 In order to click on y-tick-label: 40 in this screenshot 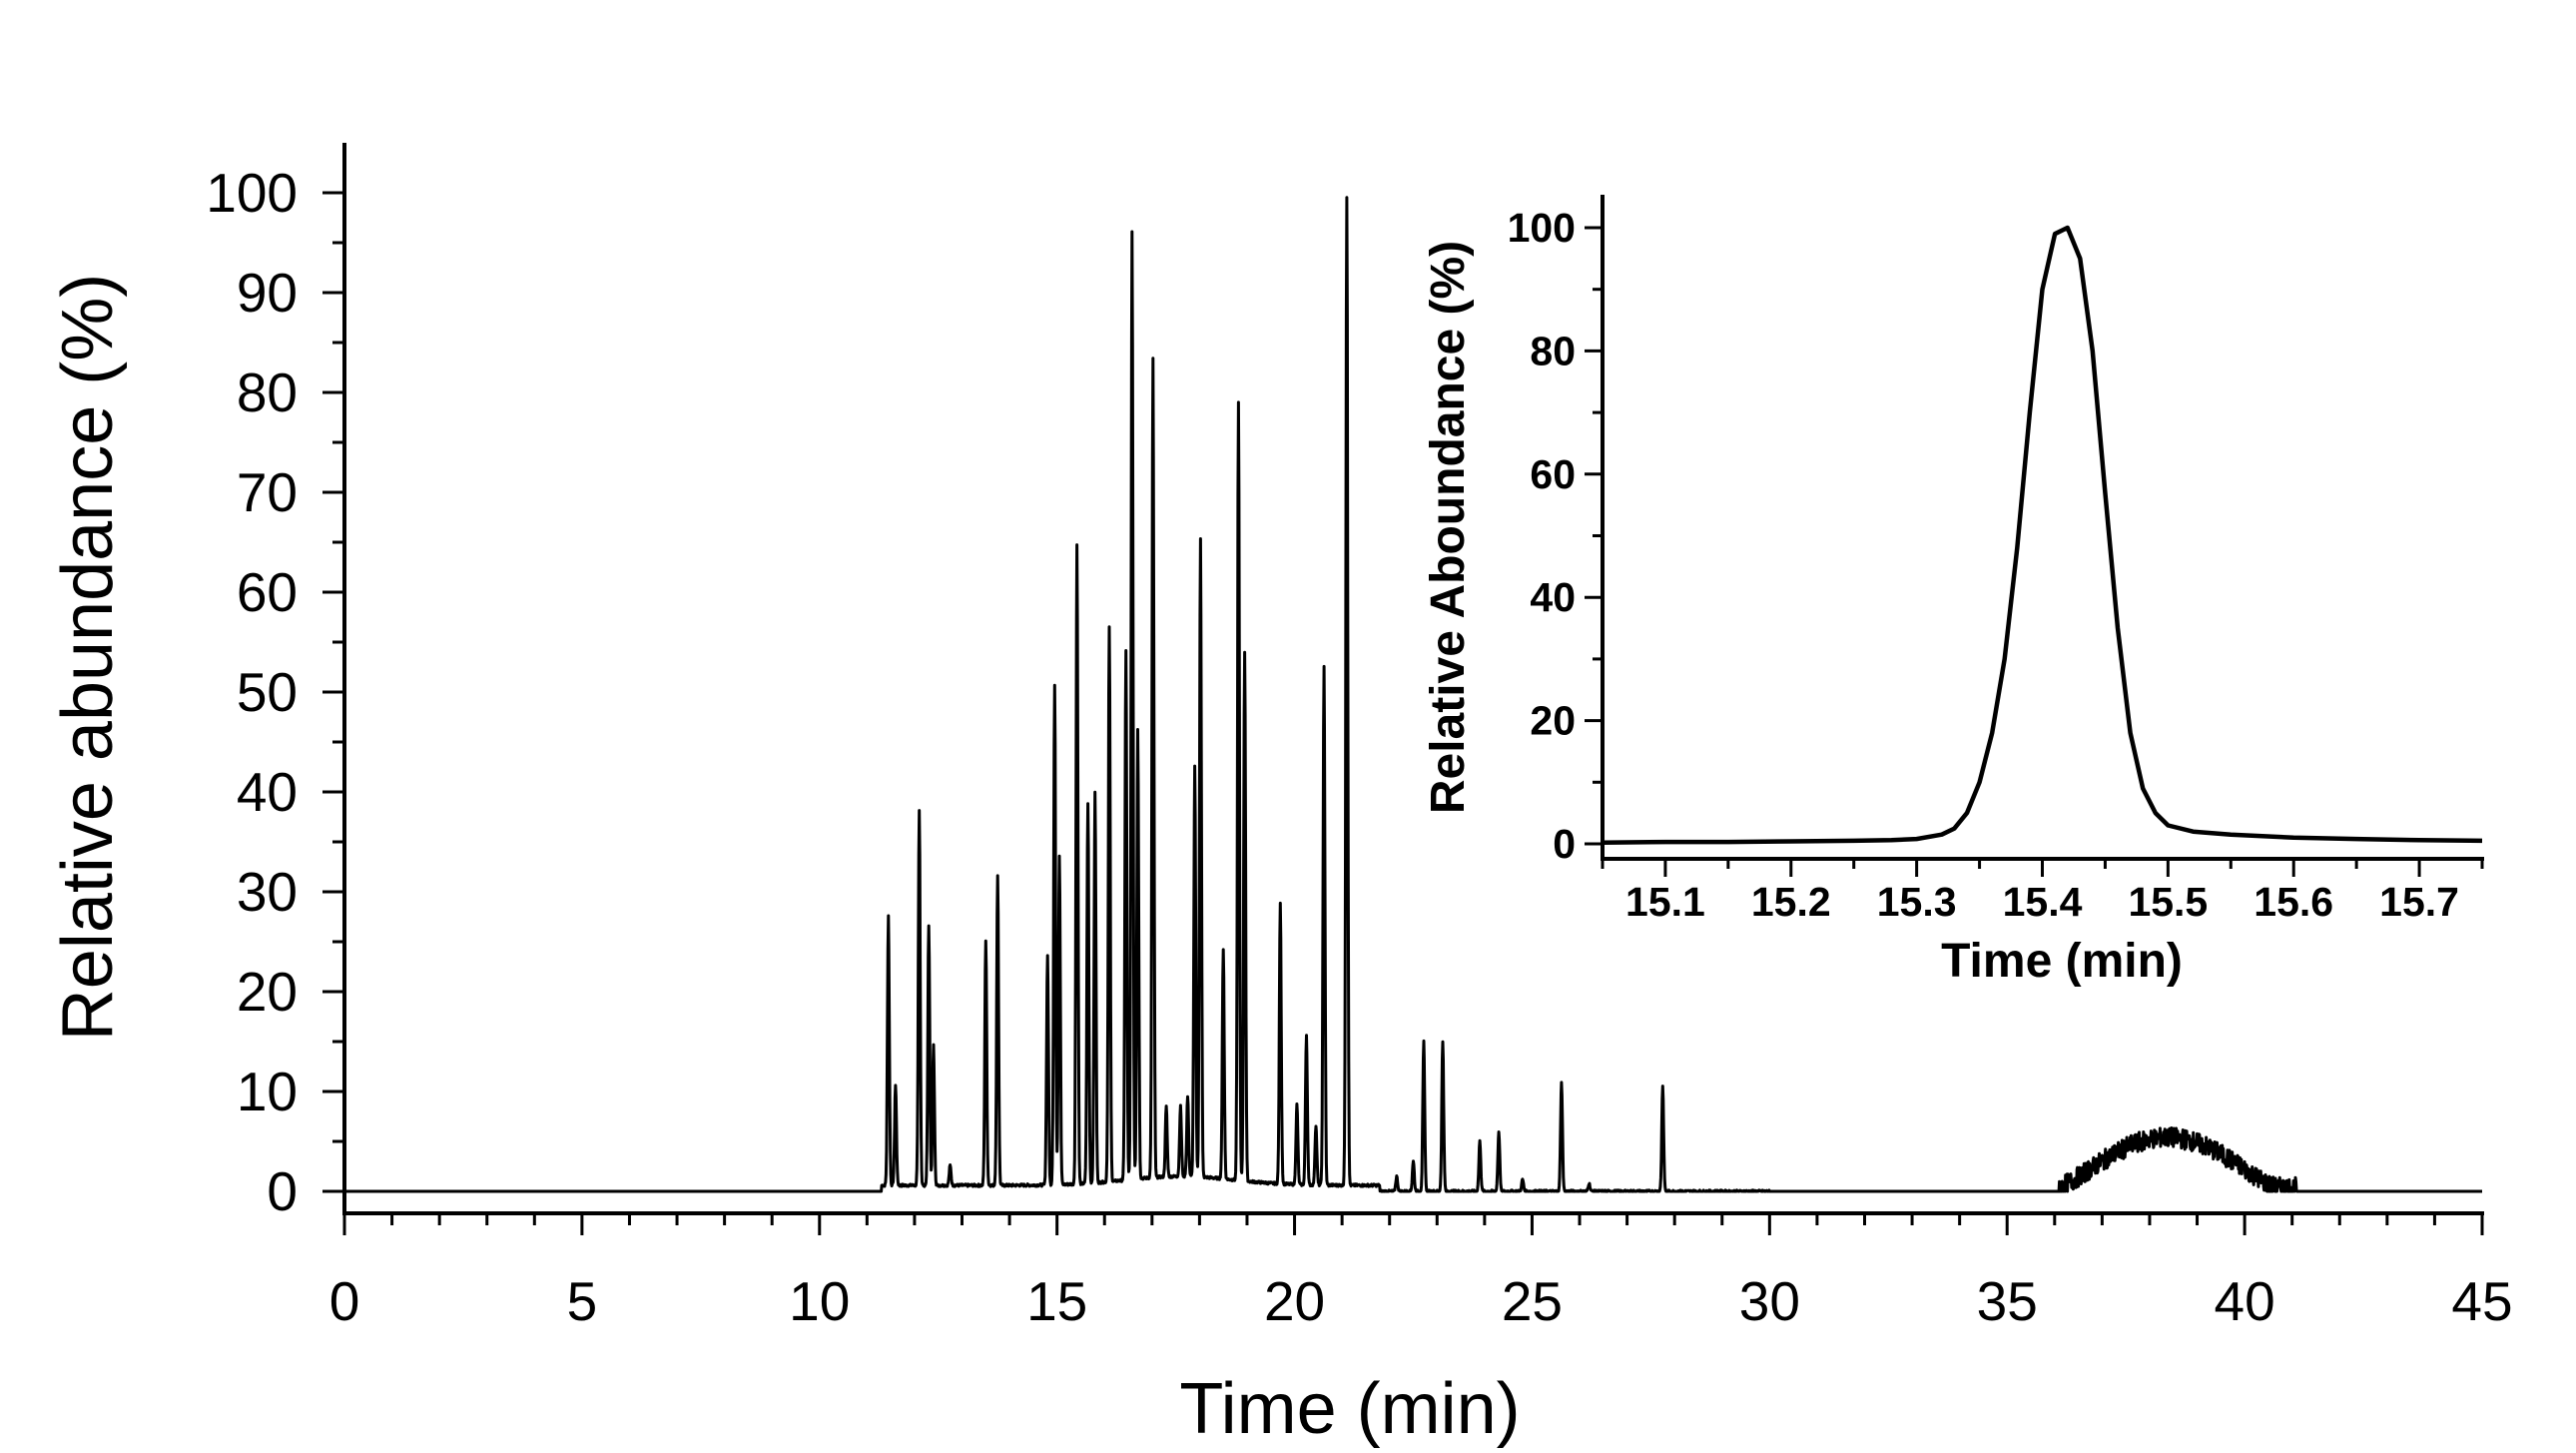, I will do `click(268, 792)`.